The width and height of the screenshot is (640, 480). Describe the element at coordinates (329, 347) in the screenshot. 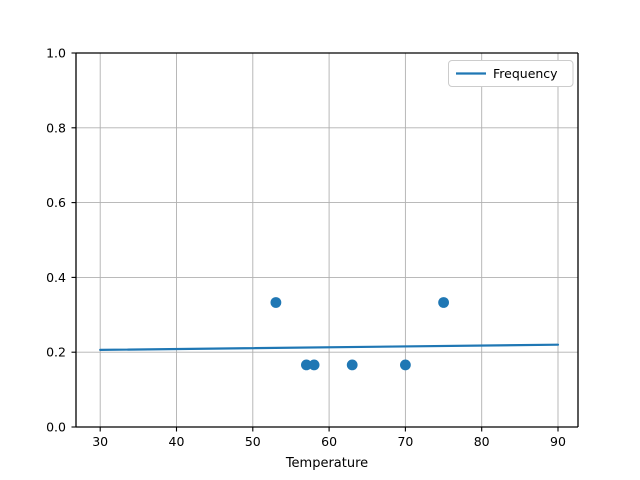

I see `series-line-frequency` at that location.